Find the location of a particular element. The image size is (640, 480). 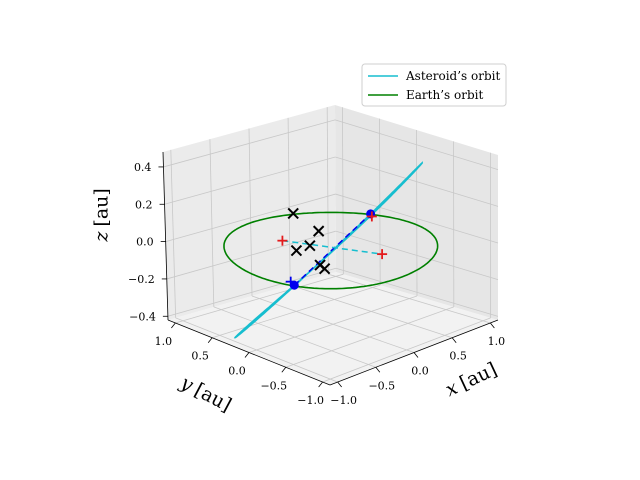

y-tick-label: −1.0 is located at coordinates (310, 400).